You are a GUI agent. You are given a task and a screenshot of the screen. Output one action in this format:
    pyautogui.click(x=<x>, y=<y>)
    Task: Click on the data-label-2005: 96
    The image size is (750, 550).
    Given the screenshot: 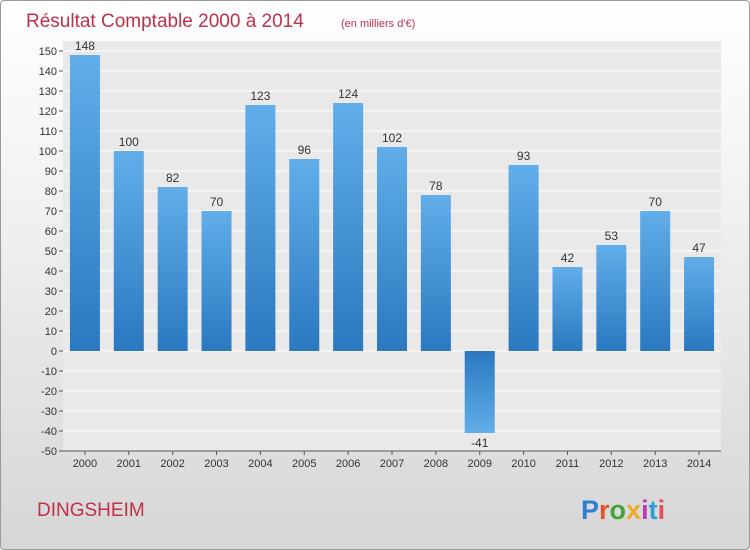 What is the action you would take?
    pyautogui.click(x=305, y=150)
    